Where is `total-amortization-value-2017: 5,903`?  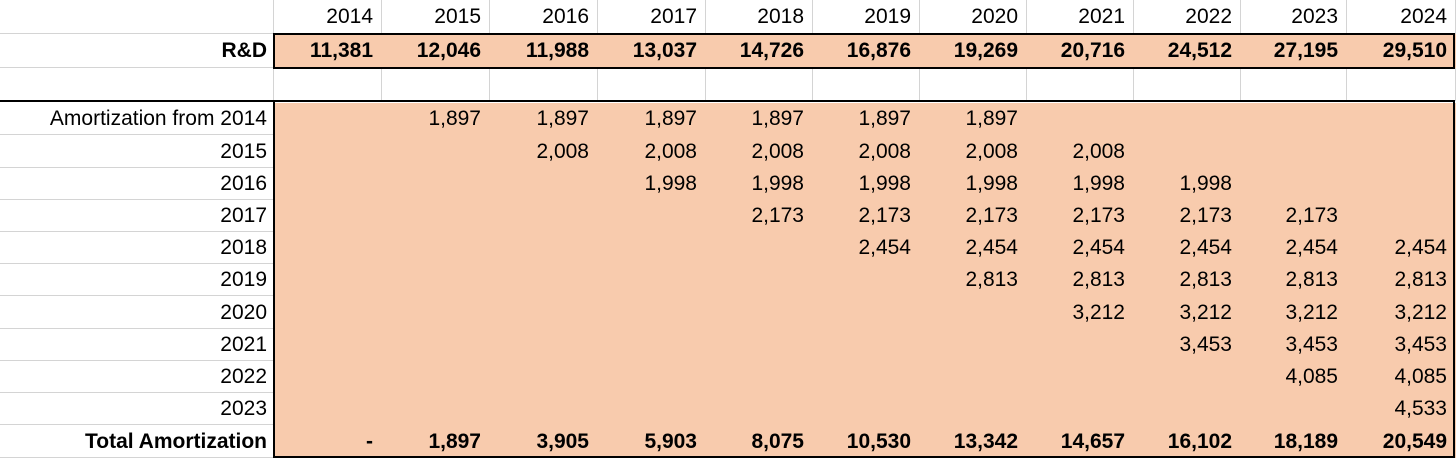 total-amortization-value-2017: 5,903 is located at coordinates (652, 441).